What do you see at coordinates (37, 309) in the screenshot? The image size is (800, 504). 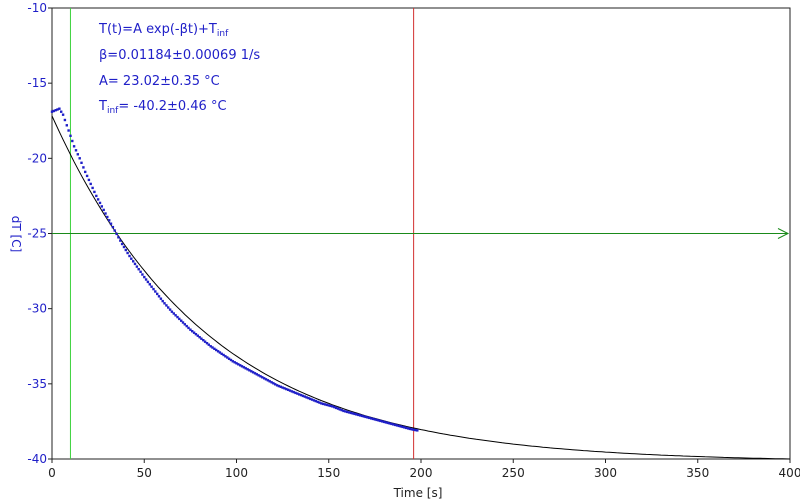 I see `y-tick-label: -30` at bounding box center [37, 309].